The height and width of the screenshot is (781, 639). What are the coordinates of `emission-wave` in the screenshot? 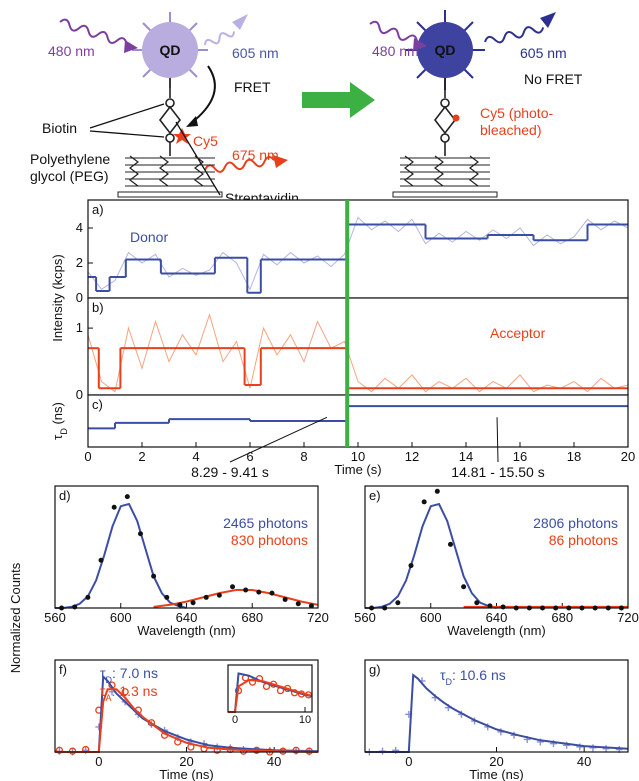 It's located at (219, 38).